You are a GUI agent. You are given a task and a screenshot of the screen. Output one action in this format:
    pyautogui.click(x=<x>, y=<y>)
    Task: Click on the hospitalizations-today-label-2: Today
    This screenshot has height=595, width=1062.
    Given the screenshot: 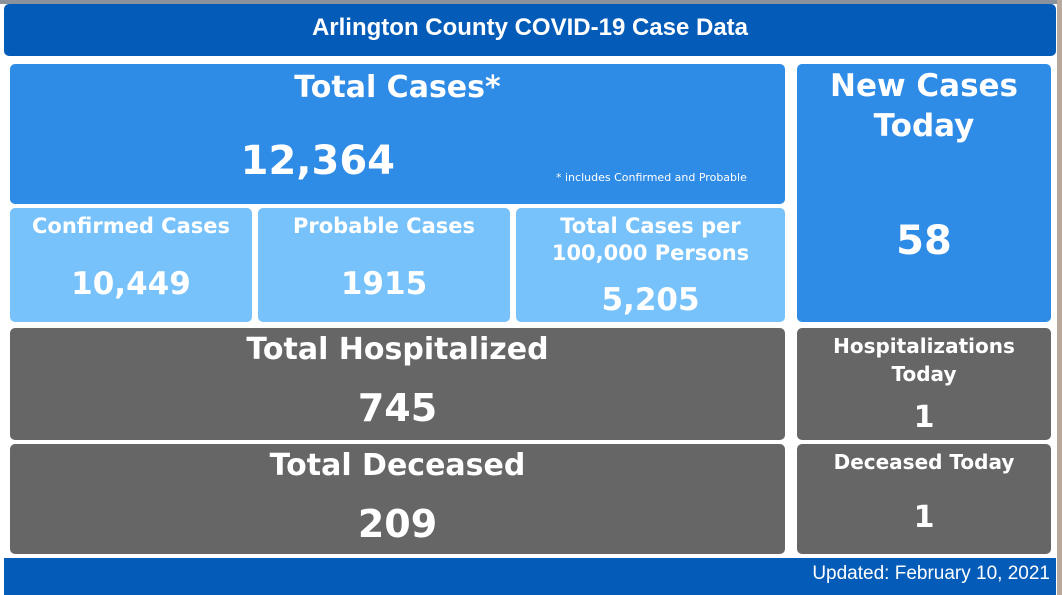 What is the action you would take?
    pyautogui.click(x=924, y=374)
    